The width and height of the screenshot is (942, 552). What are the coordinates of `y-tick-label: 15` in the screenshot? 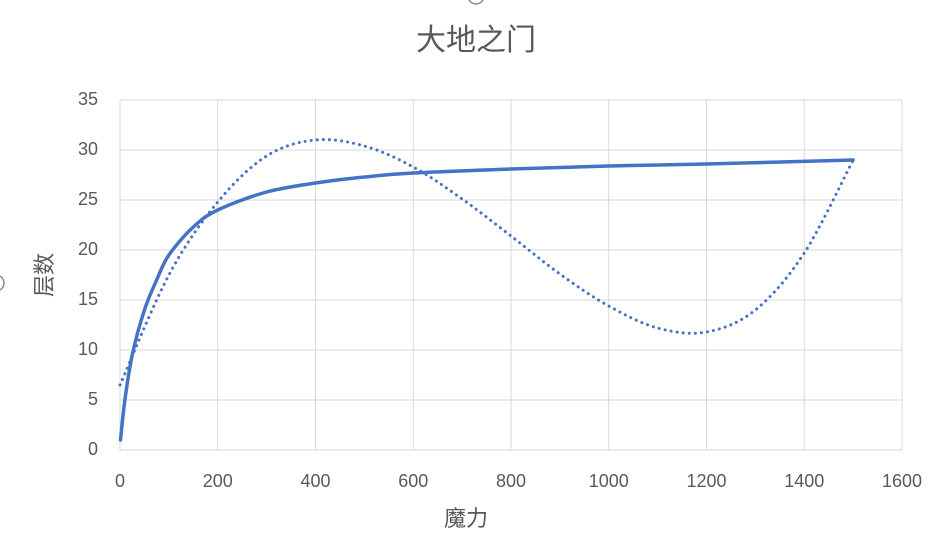 It's located at (88, 299).